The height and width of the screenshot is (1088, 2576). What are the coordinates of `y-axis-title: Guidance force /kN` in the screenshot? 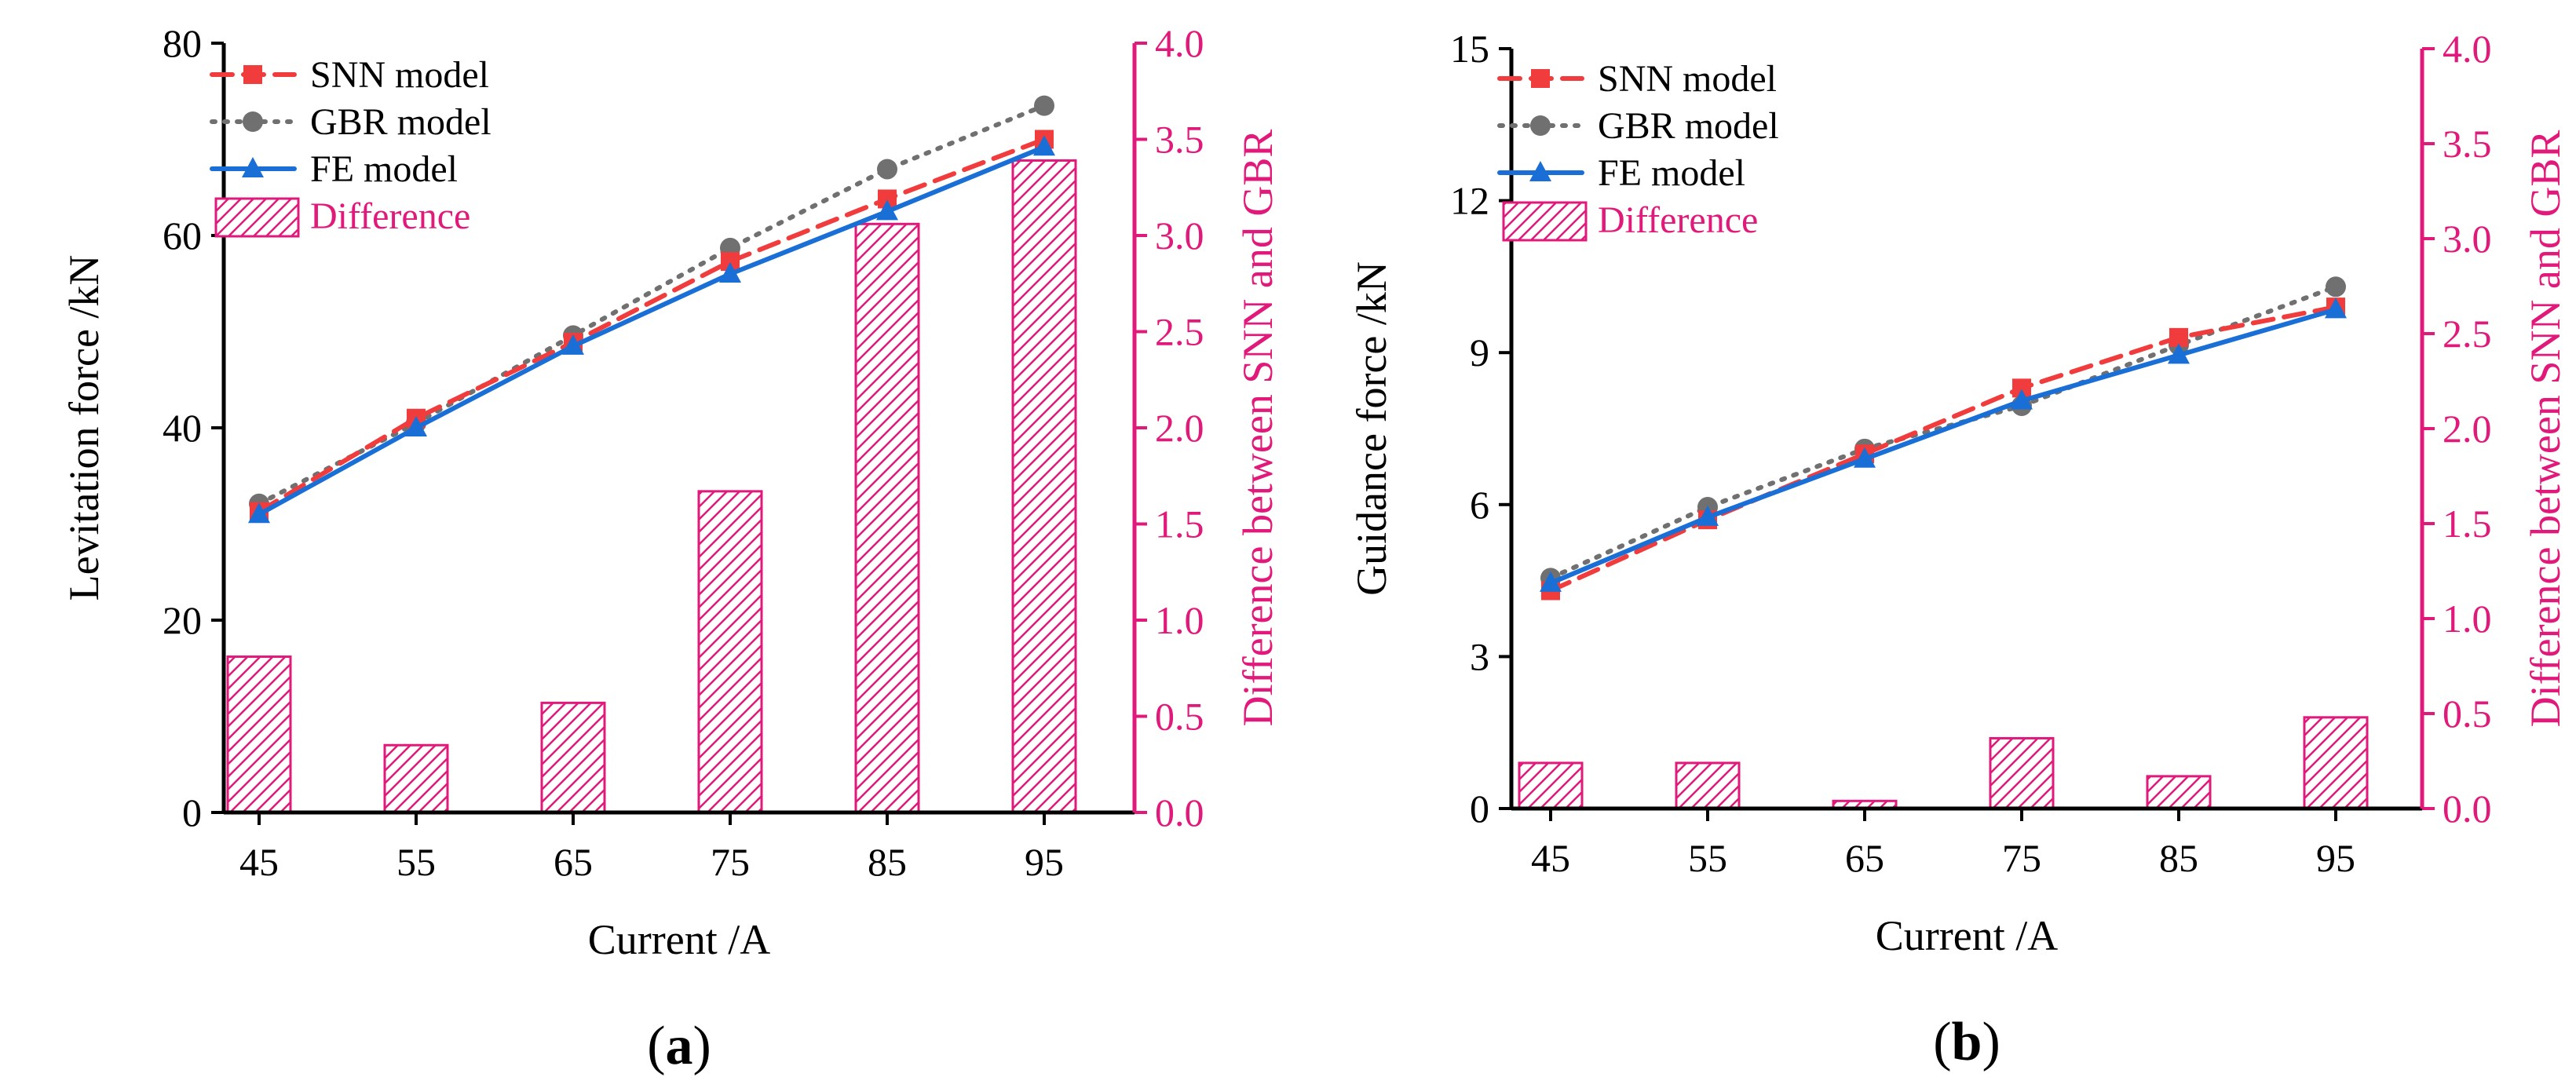 It's located at (1371, 428).